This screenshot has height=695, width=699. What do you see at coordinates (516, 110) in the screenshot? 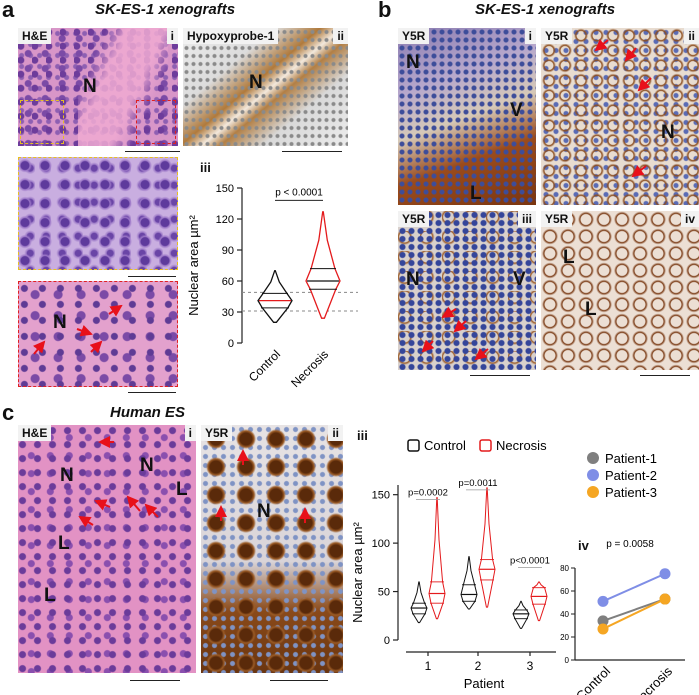
I see `panel-b-i-v: V` at bounding box center [516, 110].